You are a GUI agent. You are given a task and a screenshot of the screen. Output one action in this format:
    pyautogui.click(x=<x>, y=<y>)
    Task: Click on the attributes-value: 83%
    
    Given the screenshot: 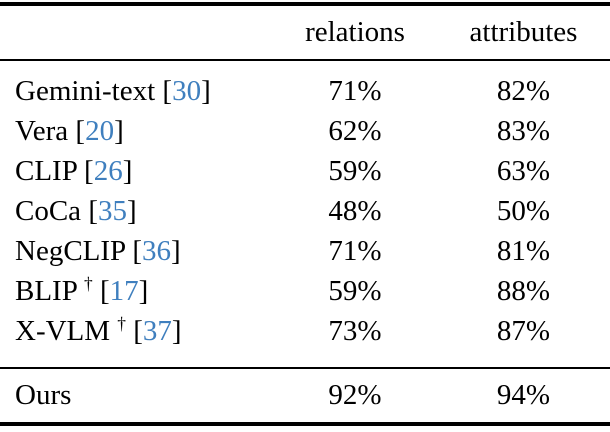 What is the action you would take?
    pyautogui.click(x=523, y=130)
    